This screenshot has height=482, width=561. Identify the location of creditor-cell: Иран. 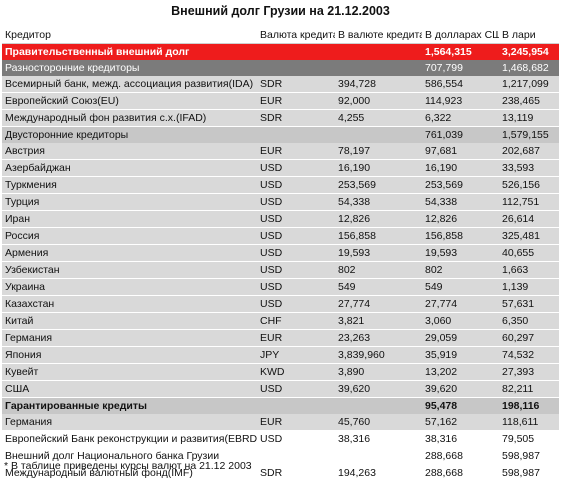
(129, 219).